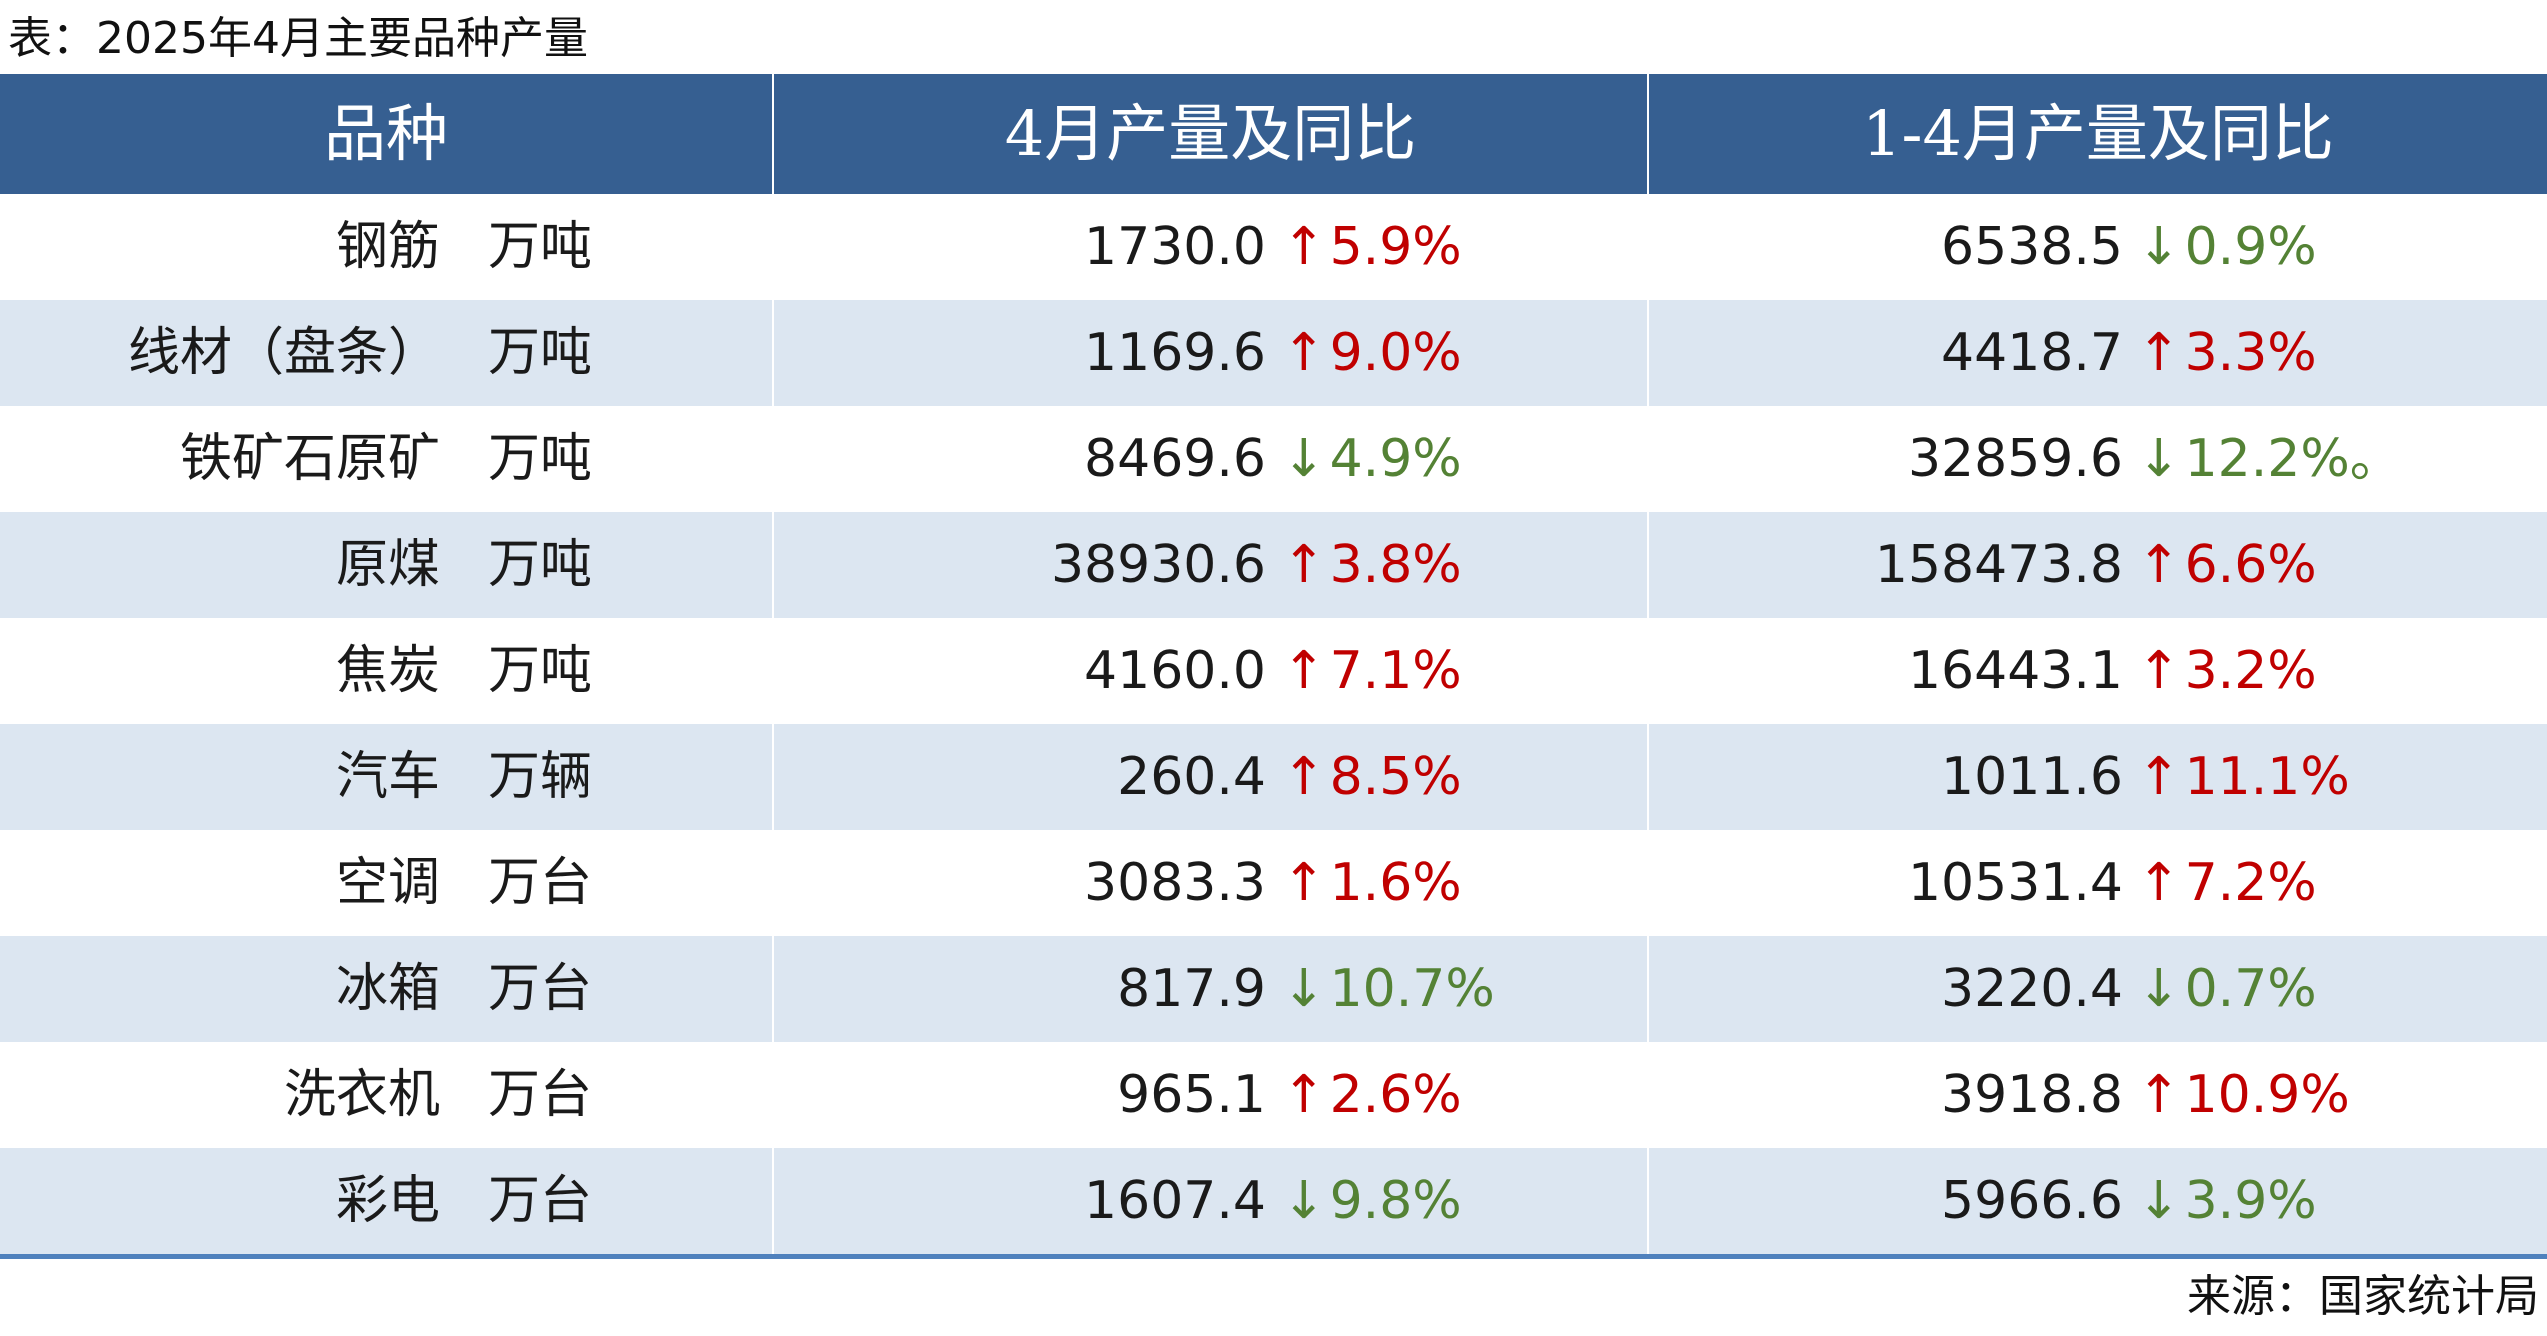 The image size is (2547, 1336). I want to click on variety-cell: 冰箱 万台, so click(386, 989).